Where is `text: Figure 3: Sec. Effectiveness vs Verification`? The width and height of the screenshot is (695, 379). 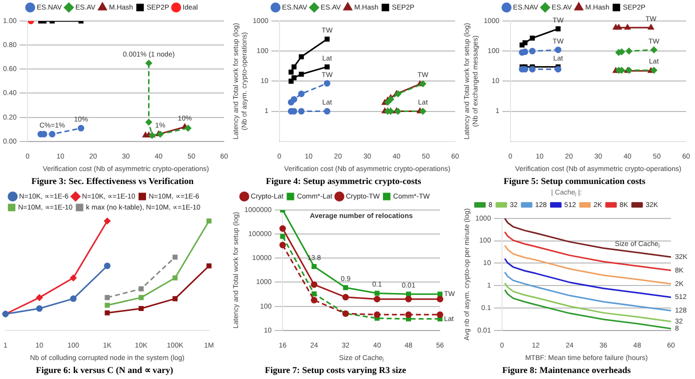
text: Figure 3: Sec. Effectiveness vs Verification is located at coordinates (112, 181).